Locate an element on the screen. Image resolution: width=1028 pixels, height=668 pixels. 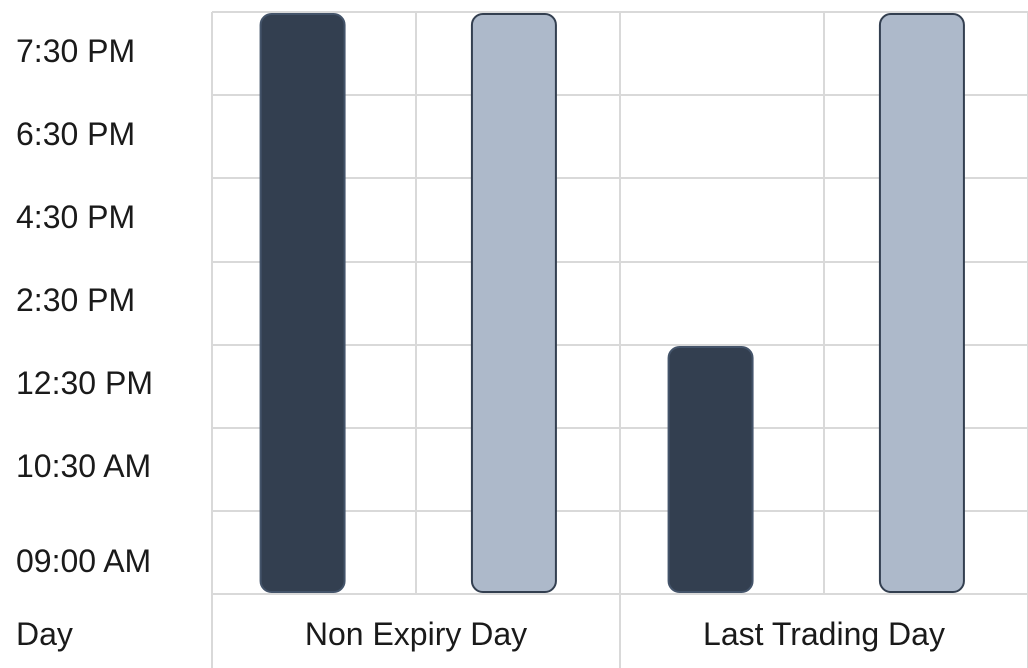
x-axis-row: Day Non Expiry Day Last Trading Day is located at coordinates (480, 634).